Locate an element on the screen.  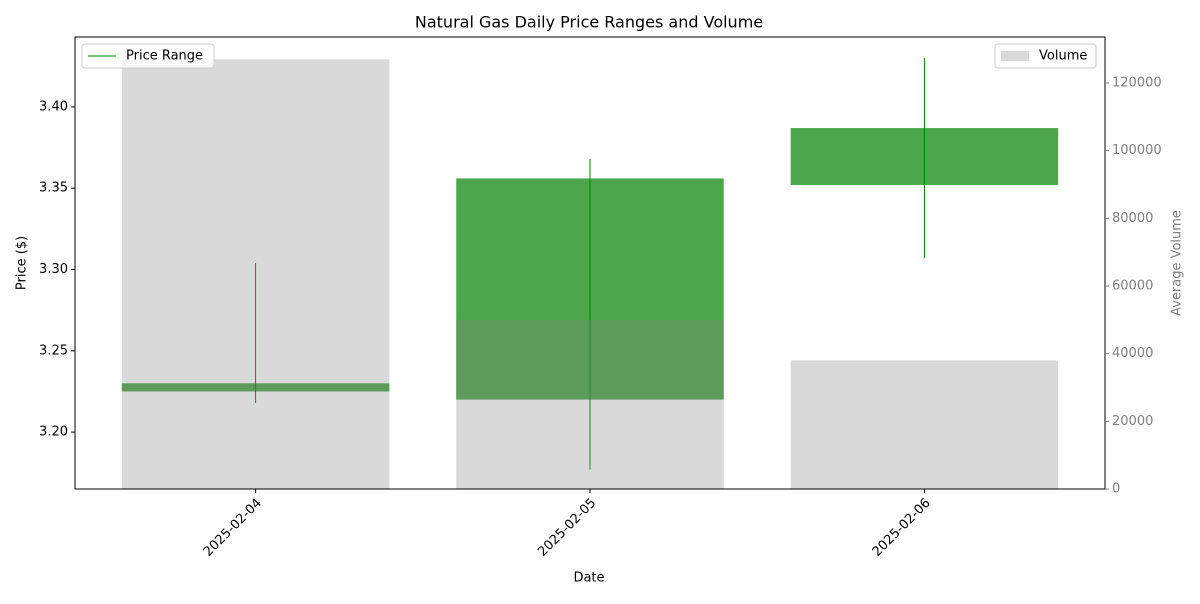
y-tick-label: 3.25 is located at coordinates (53, 350).